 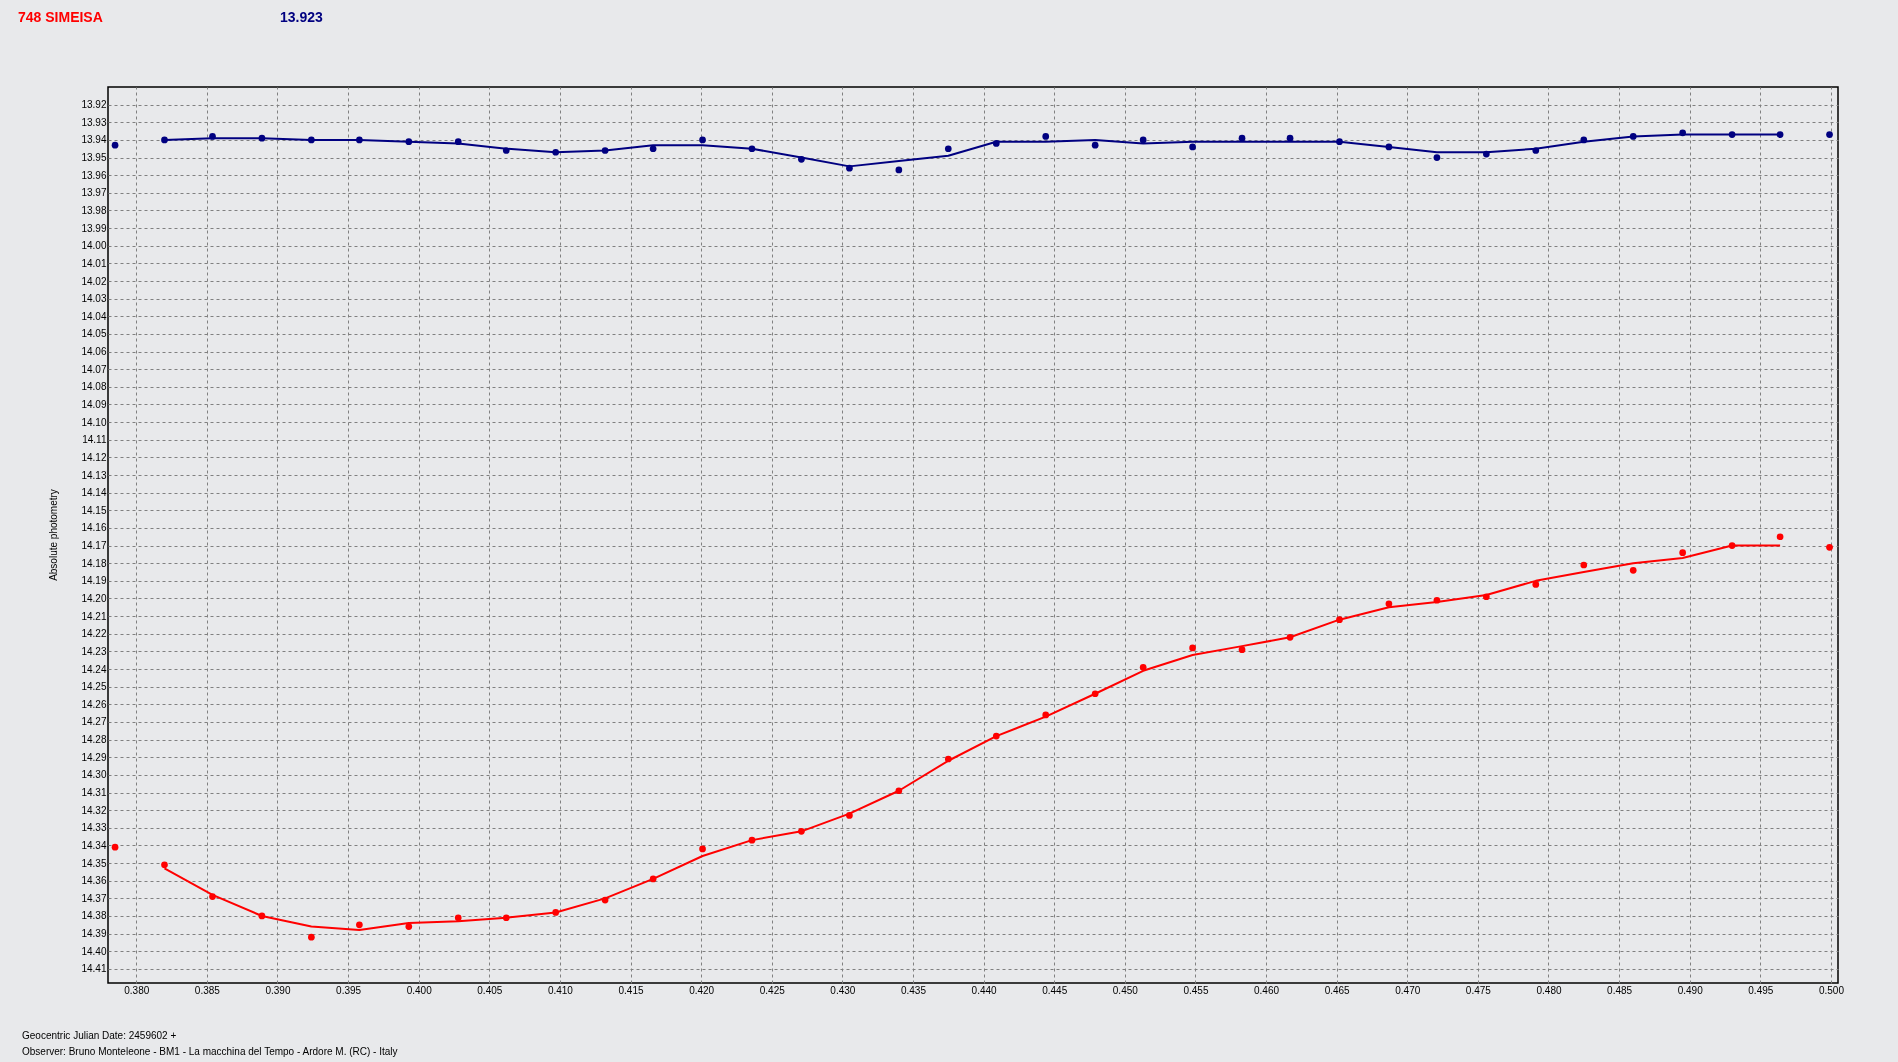 I want to click on x-tick-label: 0.475, so click(x=1478, y=990).